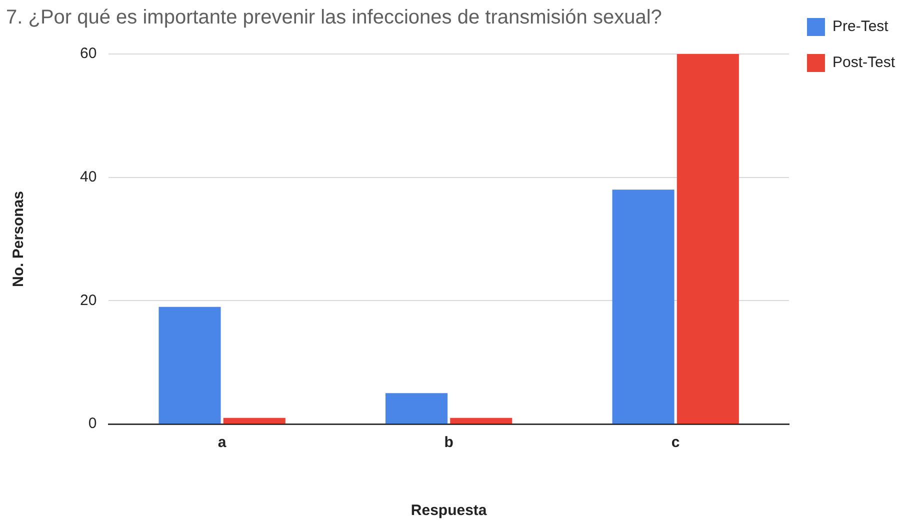 The width and height of the screenshot is (909, 524). I want to click on chart-title: 7. ¿Por qué es importante prevenir las infecciones de transmisión sexual?, so click(334, 17).